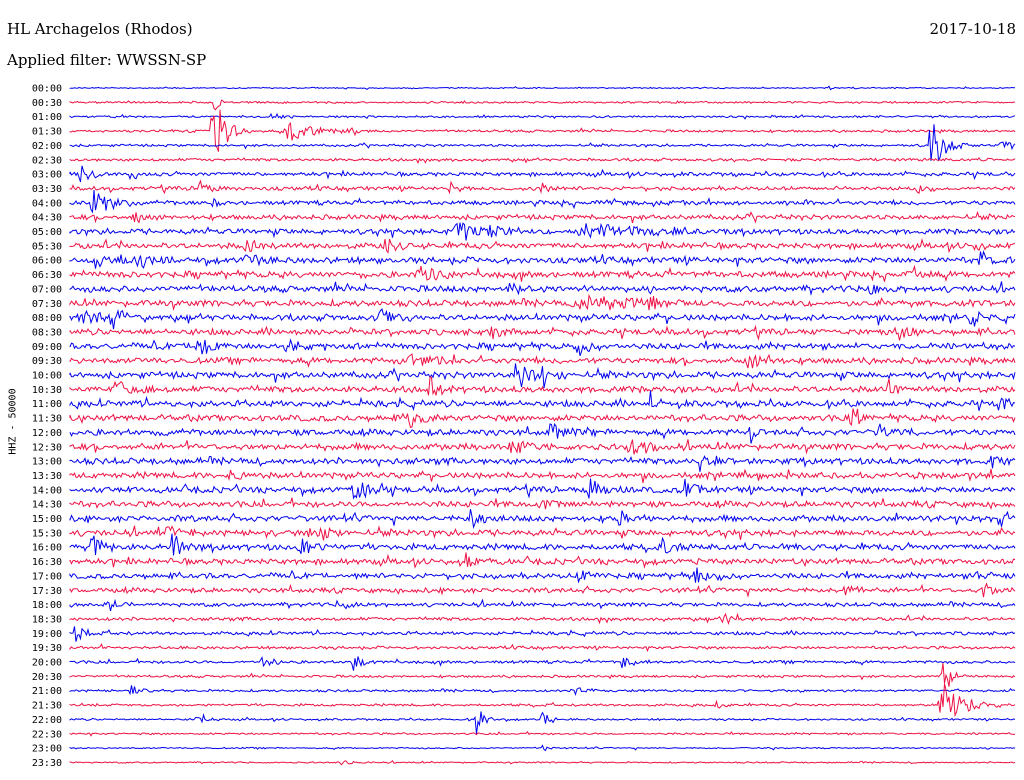 This screenshot has width=1024, height=780. Describe the element at coordinates (47, 347) in the screenshot. I see `time-tick-label: 09:00` at that location.